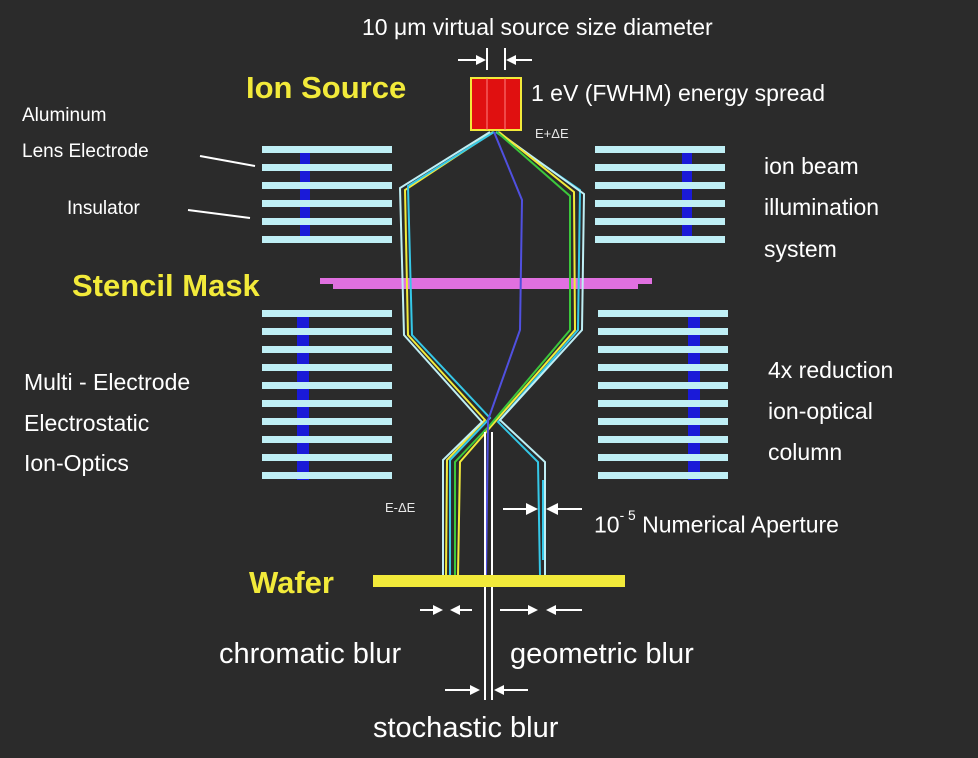 The image size is (978, 758). Describe the element at coordinates (822, 207) in the screenshot. I see `illumination-line2: illumination` at that location.